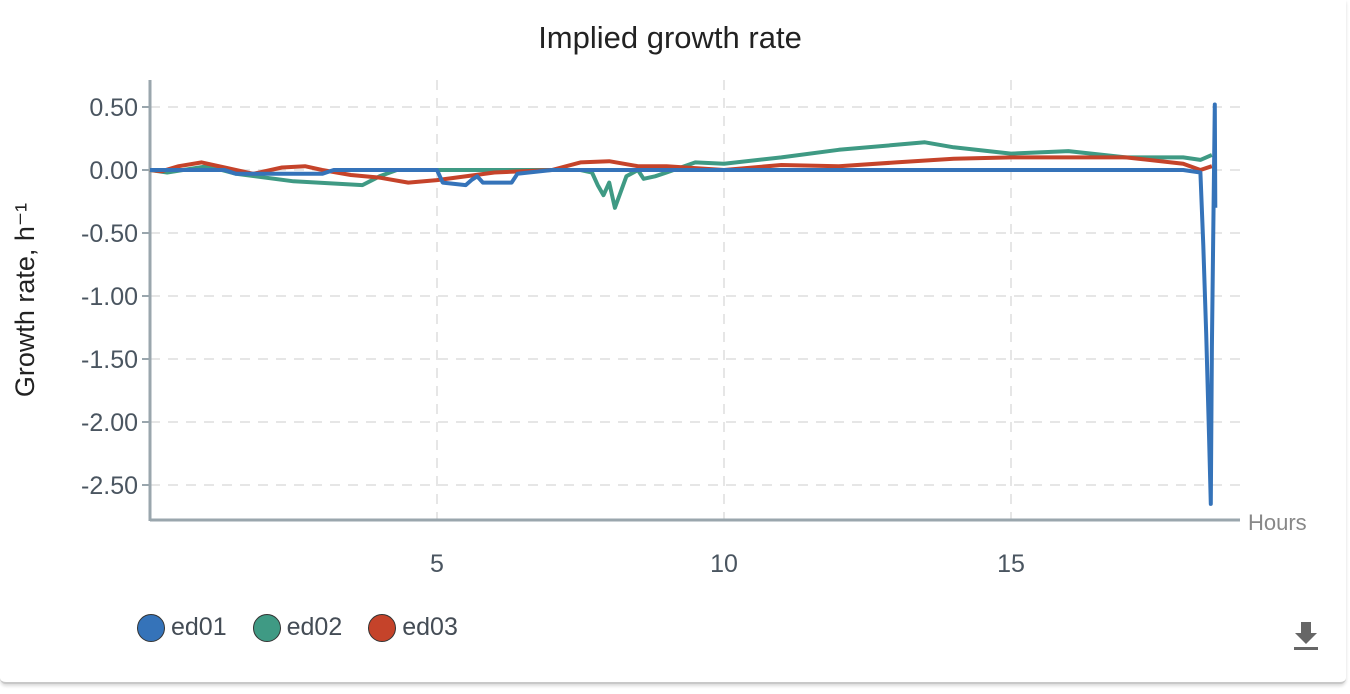 The width and height of the screenshot is (1350, 694). Describe the element at coordinates (109, 360) in the screenshot. I see `y-tick-label: -1.50` at that location.